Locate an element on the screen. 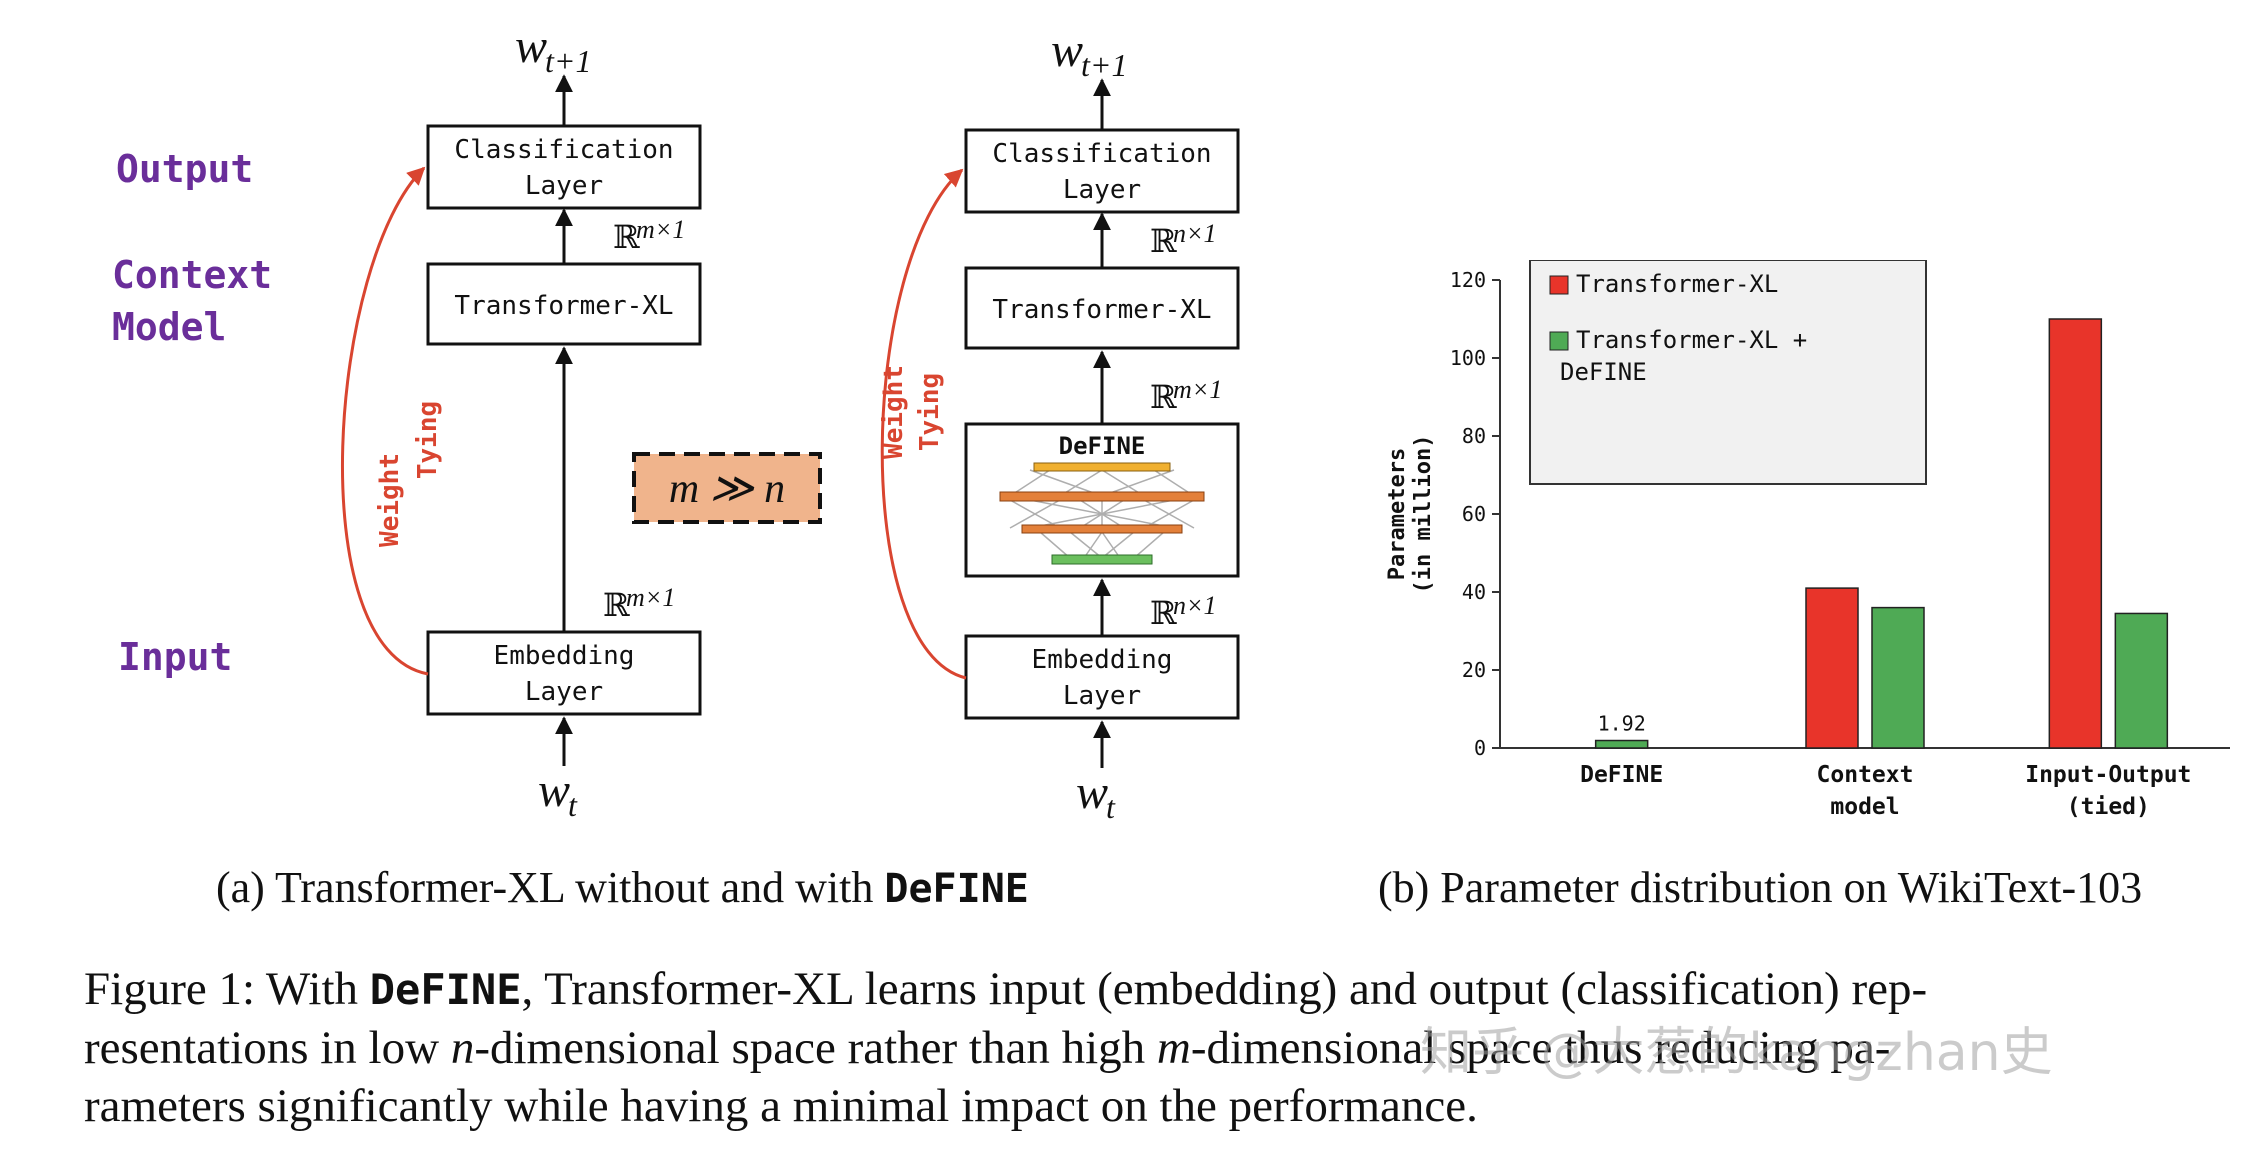 This screenshot has height=1152, width=2258. legend-label: Transformer-XL + is located at coordinates (1691, 340).